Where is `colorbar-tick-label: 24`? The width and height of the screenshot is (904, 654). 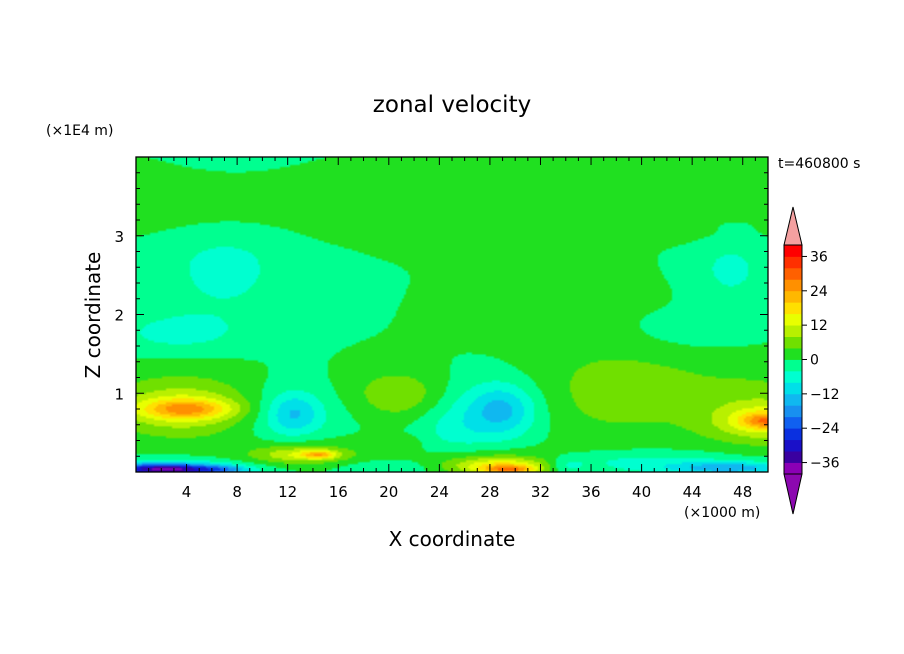
colorbar-tick-label: 24 is located at coordinates (819, 292).